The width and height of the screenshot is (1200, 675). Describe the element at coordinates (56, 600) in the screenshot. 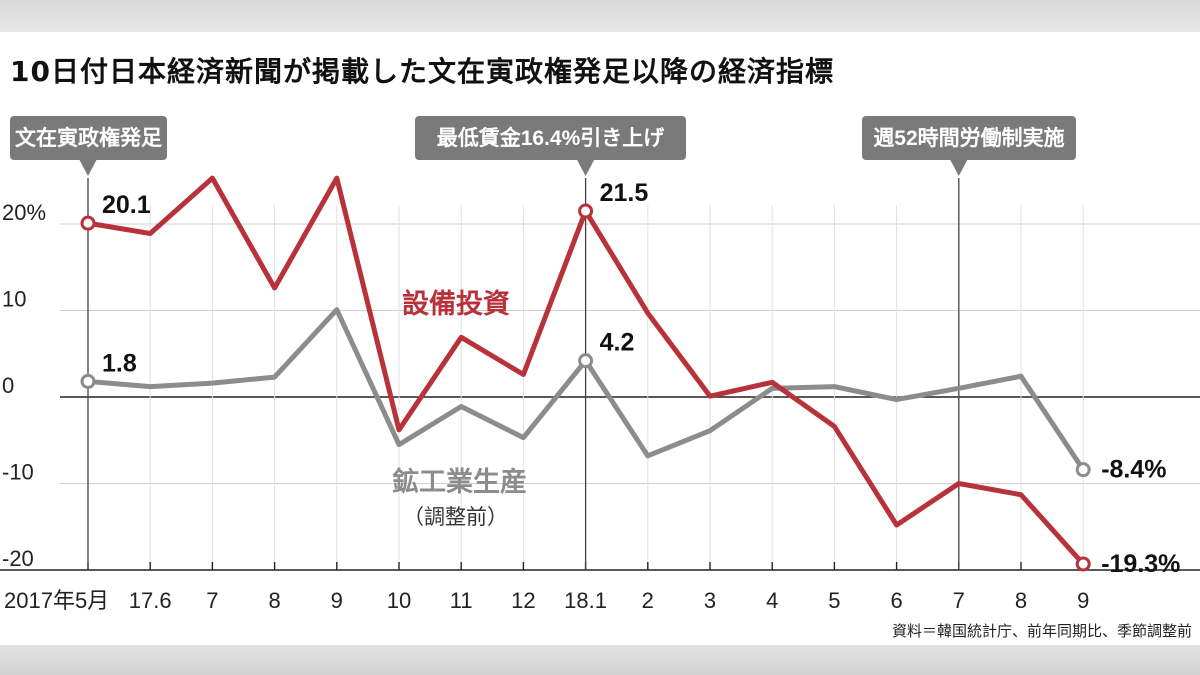

I see `x-tick-label: 2017年5月` at that location.